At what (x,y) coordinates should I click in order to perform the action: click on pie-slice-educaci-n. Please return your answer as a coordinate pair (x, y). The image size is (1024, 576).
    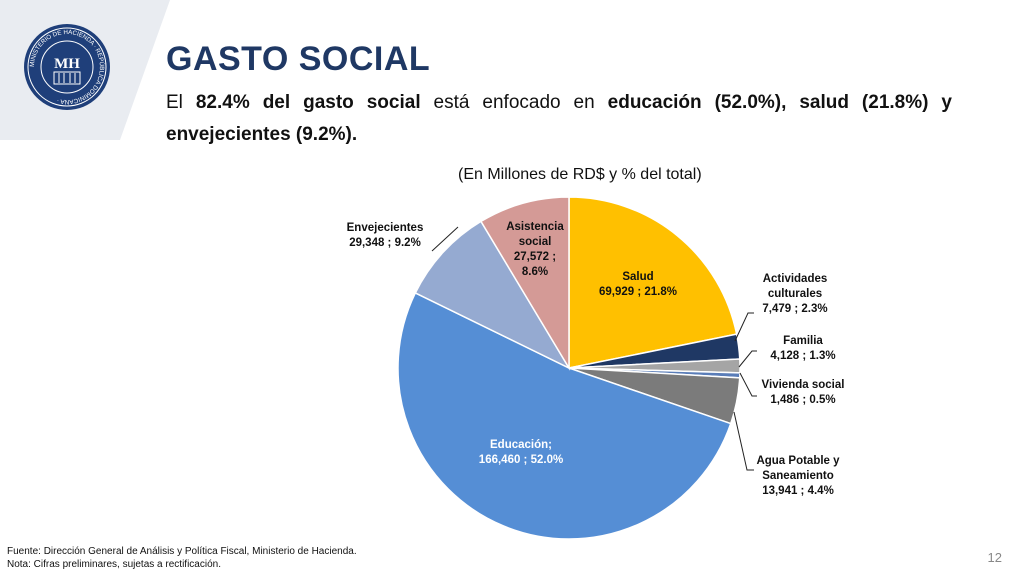
    Looking at the image, I should click on (564, 415).